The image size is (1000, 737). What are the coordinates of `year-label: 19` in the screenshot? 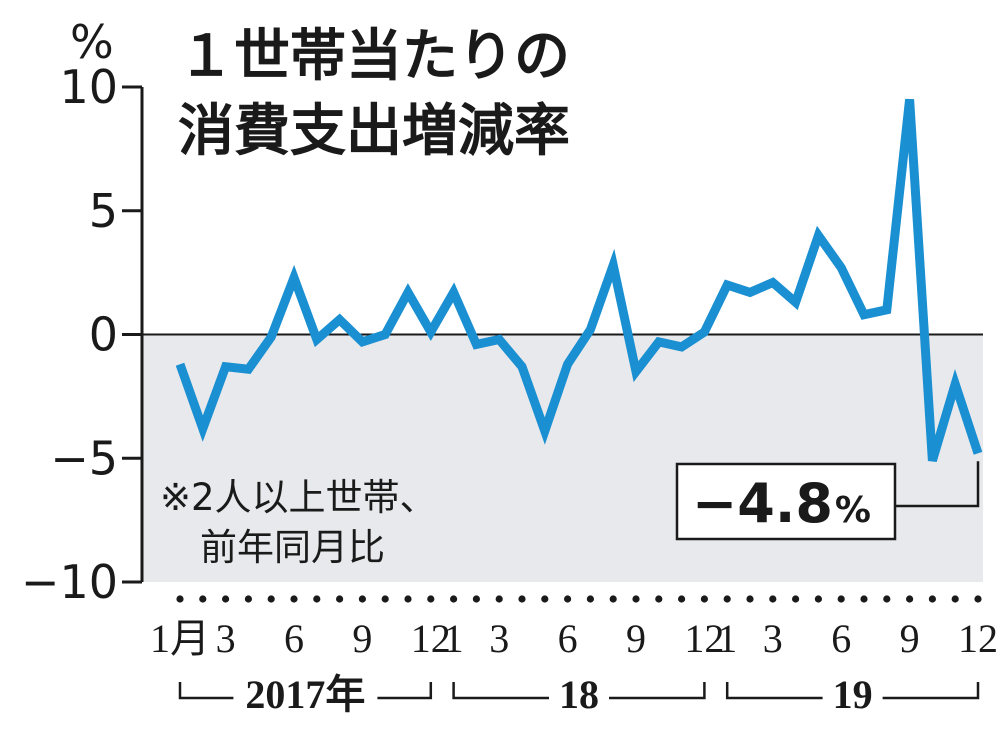 It's located at (853, 694).